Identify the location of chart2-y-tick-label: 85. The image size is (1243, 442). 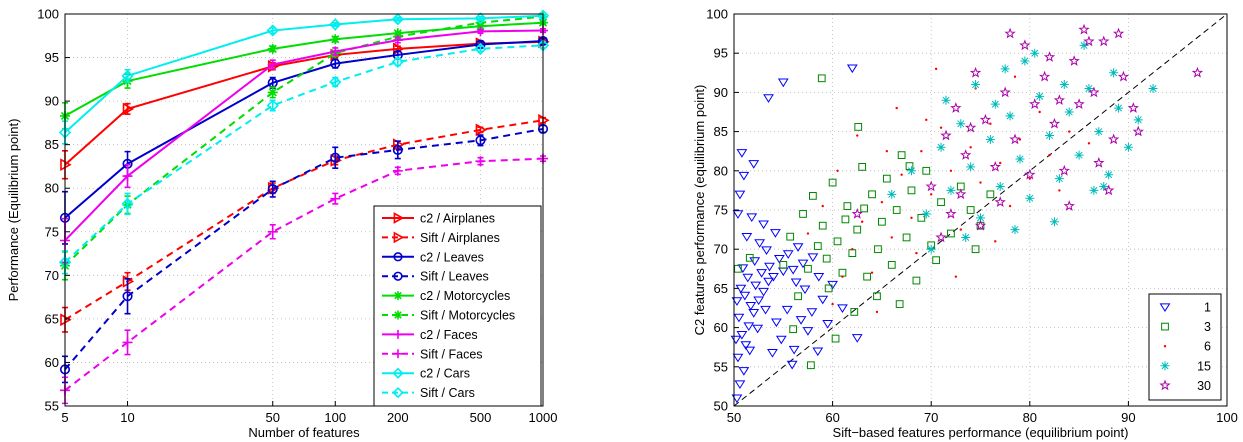
(721, 131).